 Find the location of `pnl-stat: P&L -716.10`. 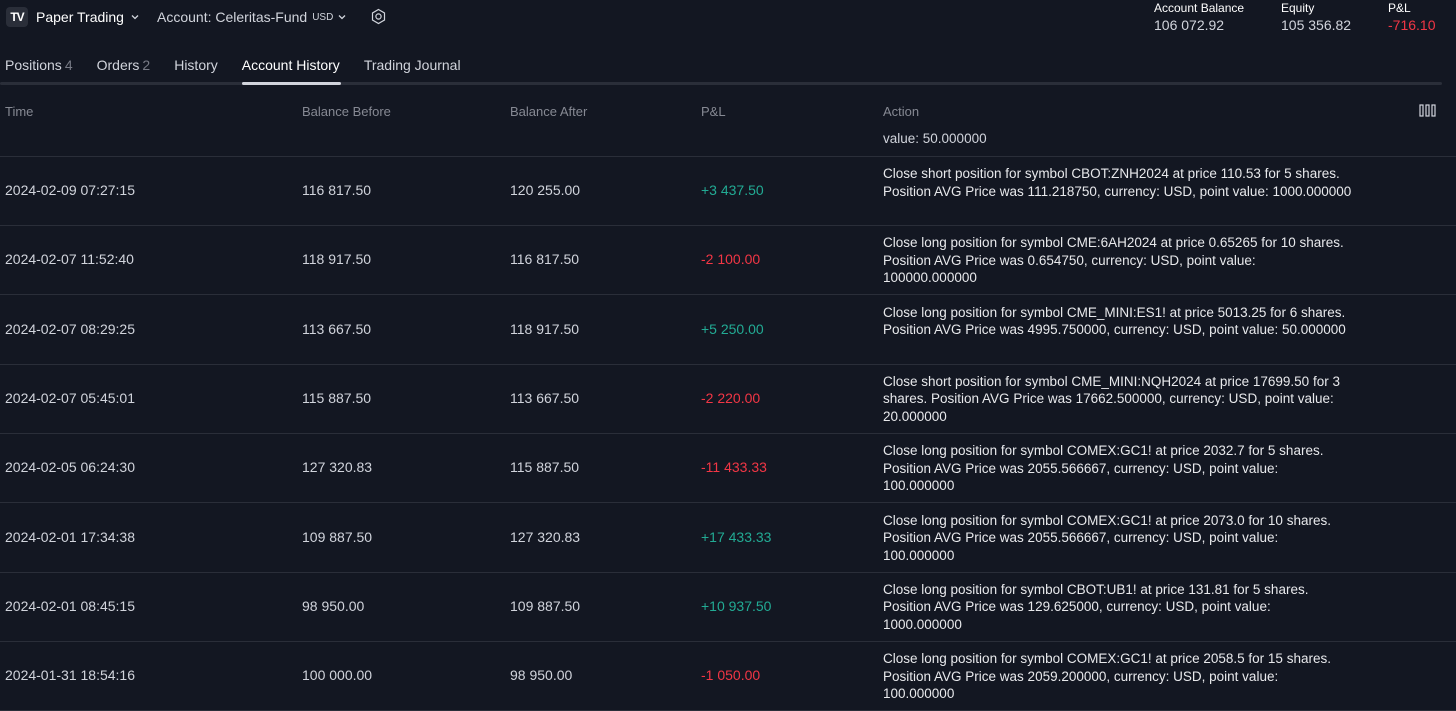

pnl-stat: P&L -716.10 is located at coordinates (1411, 18).